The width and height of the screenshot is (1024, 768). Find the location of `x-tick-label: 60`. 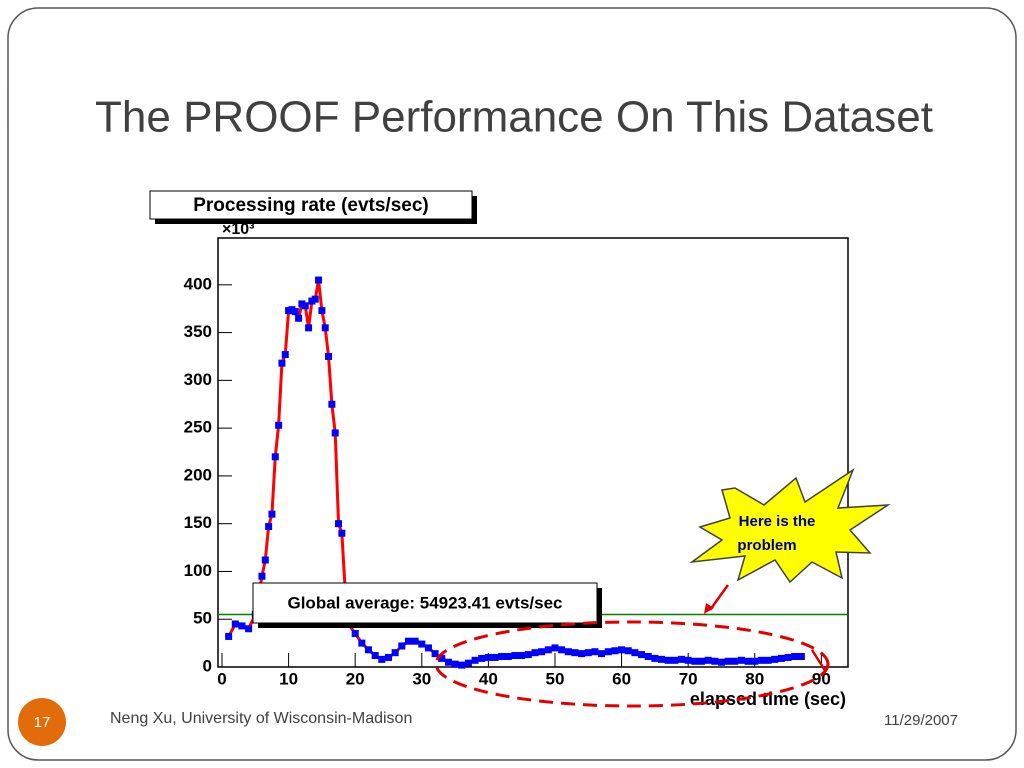

x-tick-label: 60 is located at coordinates (621, 678).